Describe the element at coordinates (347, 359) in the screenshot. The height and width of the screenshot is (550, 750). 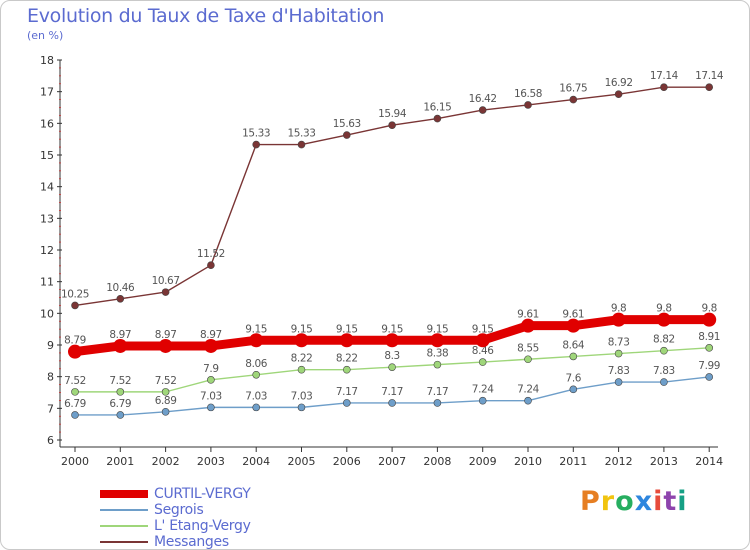
I see `data-label-l-etang-vergy-2006: 8.22` at that location.